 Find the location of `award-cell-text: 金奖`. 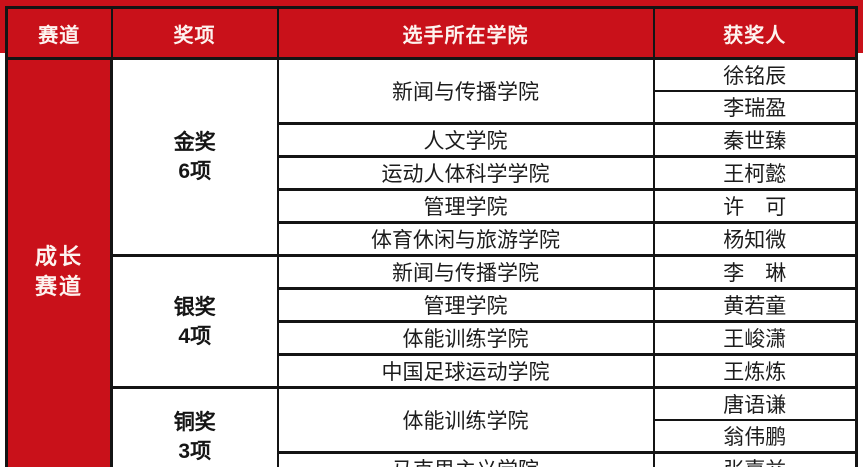

award-cell-text: 金奖 is located at coordinates (194, 142).